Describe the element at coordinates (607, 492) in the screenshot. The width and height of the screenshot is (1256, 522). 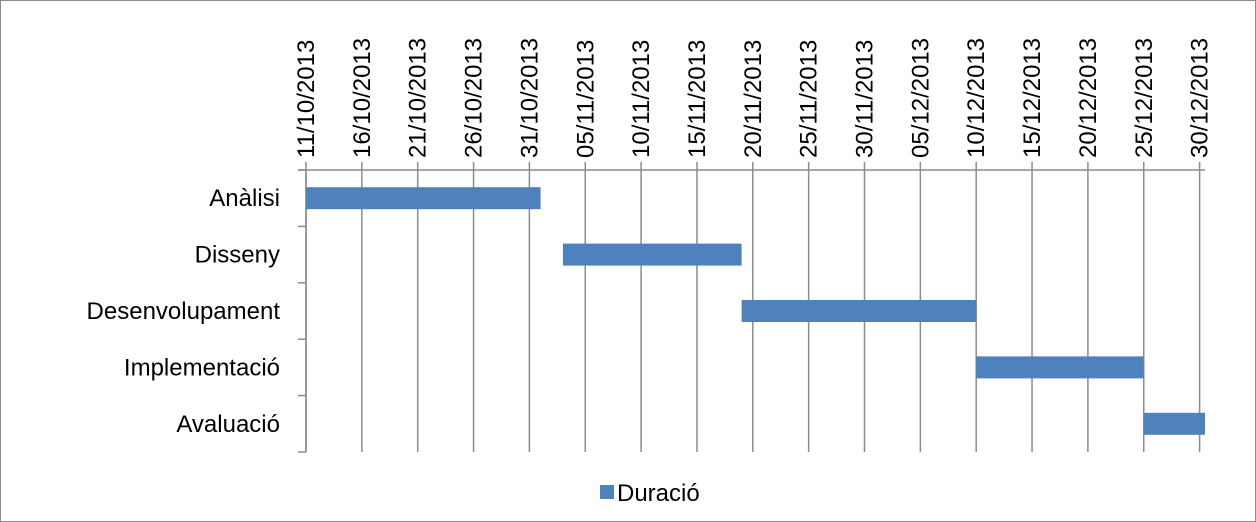
I see `legend-swatch` at that location.